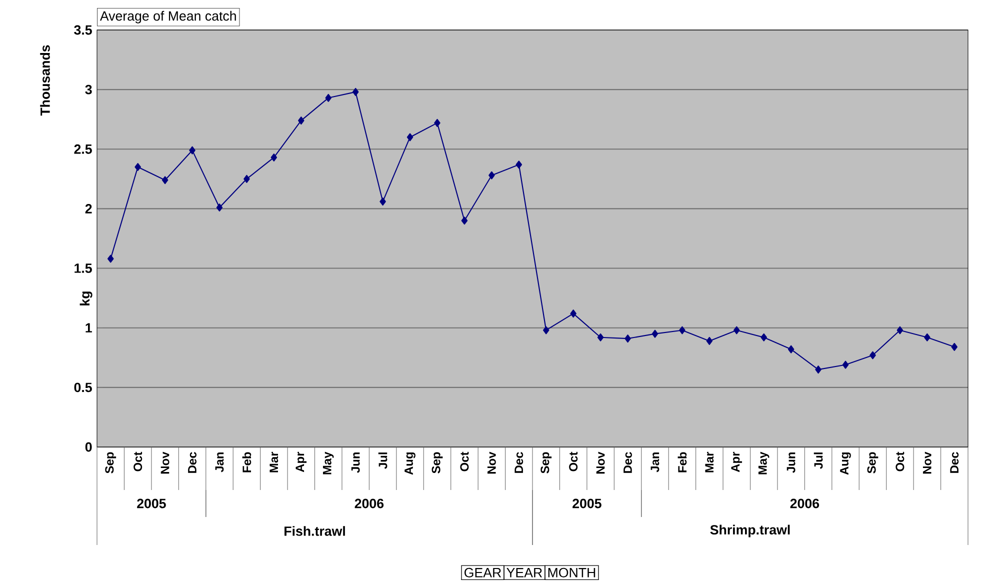 This screenshot has height=585, width=990. Describe the element at coordinates (83, 387) in the screenshot. I see `y-tick-label: 0.5` at that location.